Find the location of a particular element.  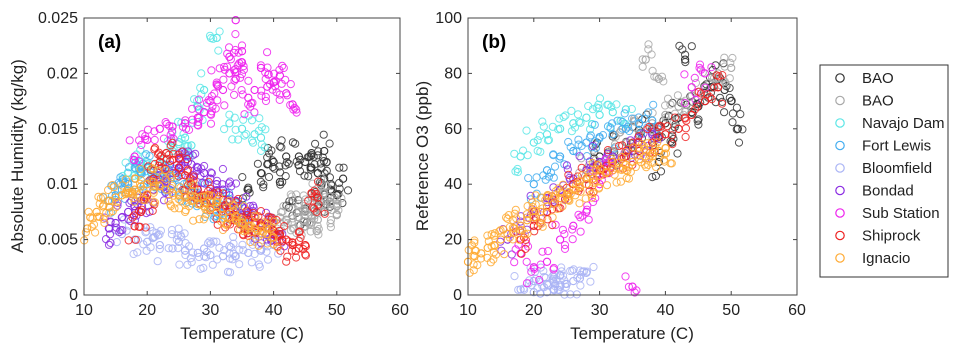

y-tick-label: 80 is located at coordinates (453, 73).